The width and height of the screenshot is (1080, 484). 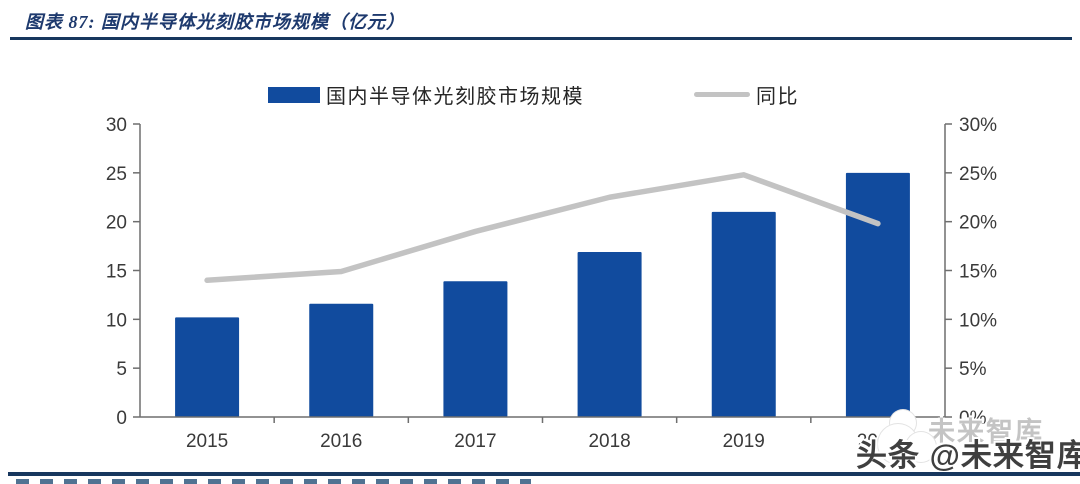 I want to click on left-axis-tick-label: 5, so click(x=121, y=369).